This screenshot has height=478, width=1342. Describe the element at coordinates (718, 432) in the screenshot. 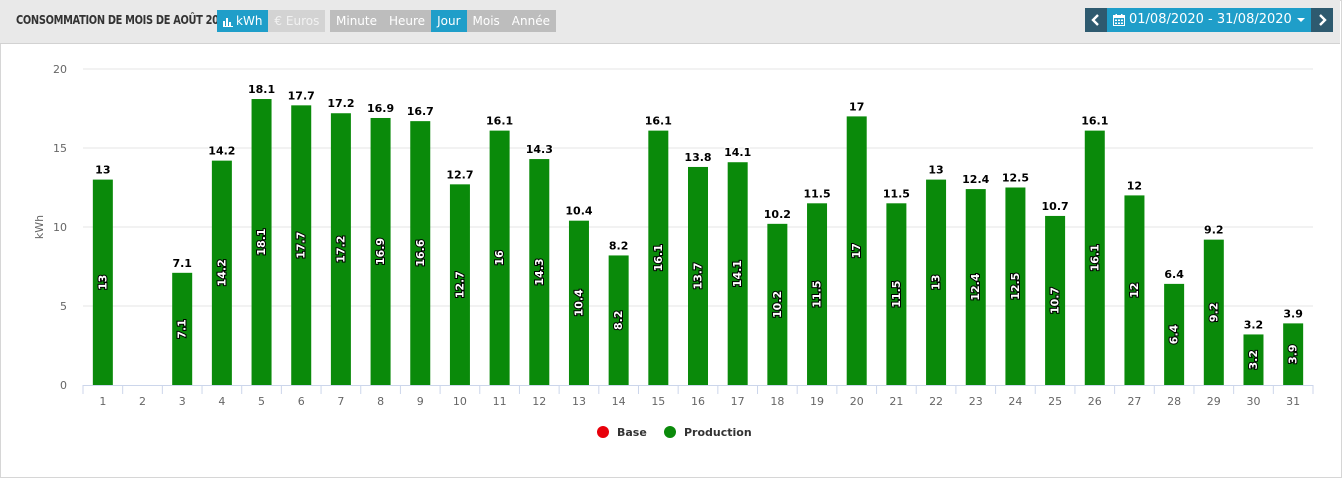

I see `legend-production-label: Production` at that location.